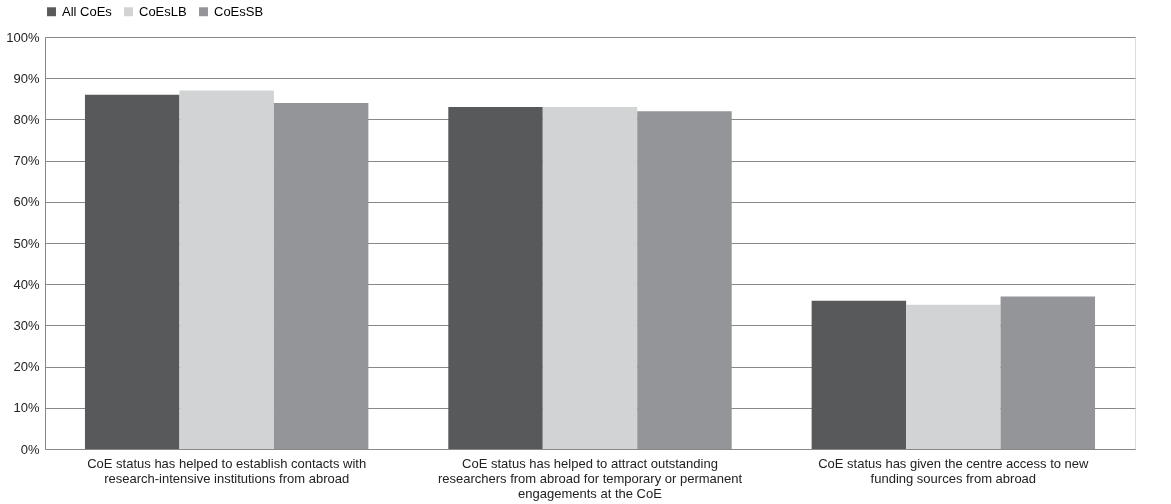 Image resolution: width=1171 pixels, height=504 pixels. I want to click on y-tick-label: 70%, so click(26, 161).